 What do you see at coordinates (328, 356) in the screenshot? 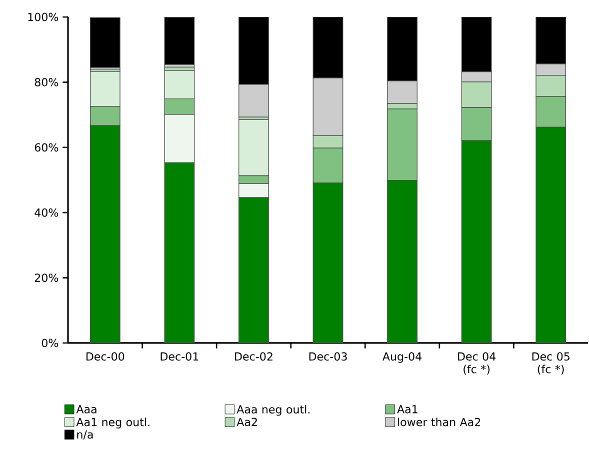
I see `x-tick-label: Dec-03` at bounding box center [328, 356].